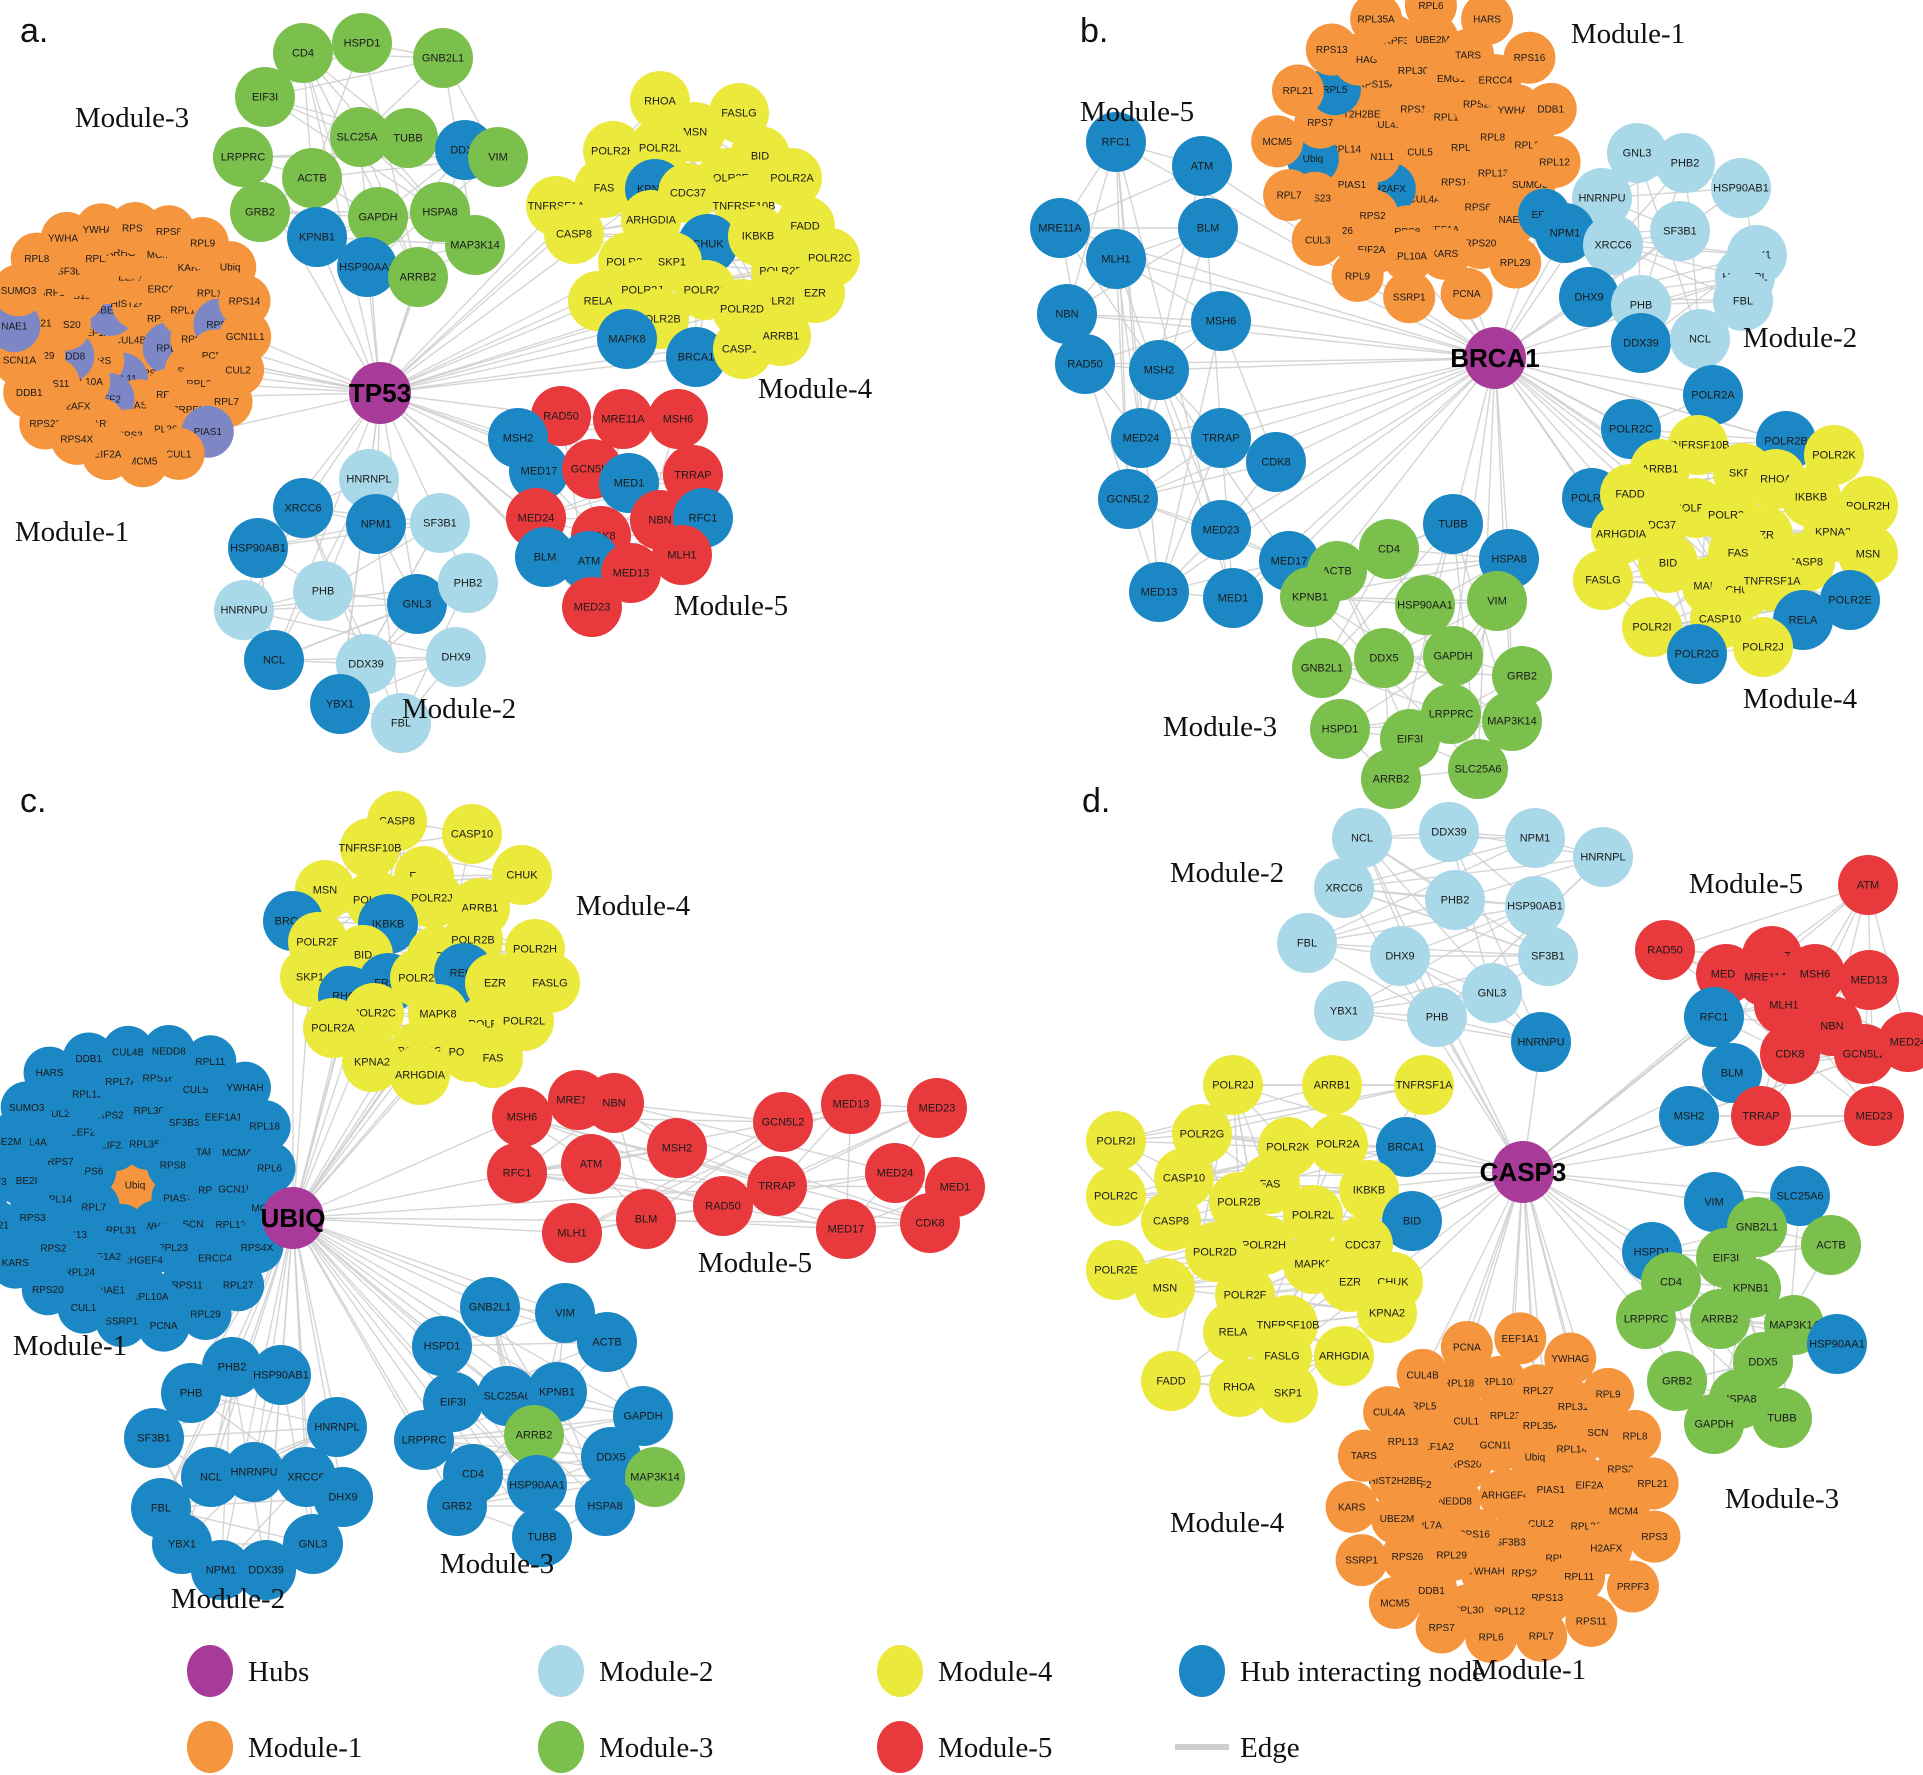 The height and width of the screenshot is (1775, 1923). Describe the element at coordinates (72, 271) in the screenshot. I see `node-label: SF3B3` at that location.